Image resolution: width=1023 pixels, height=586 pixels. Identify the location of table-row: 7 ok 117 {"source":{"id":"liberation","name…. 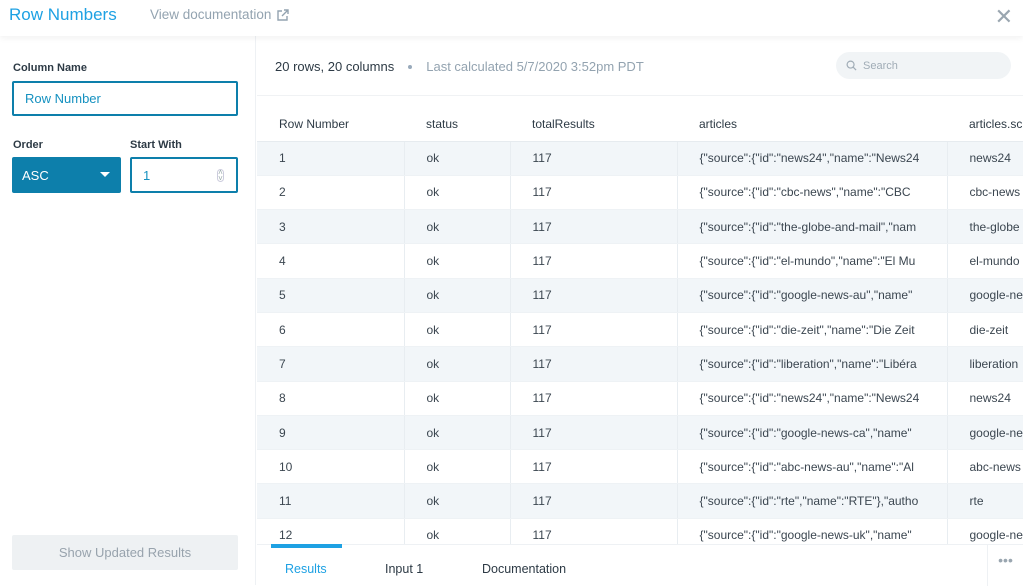
(640, 364).